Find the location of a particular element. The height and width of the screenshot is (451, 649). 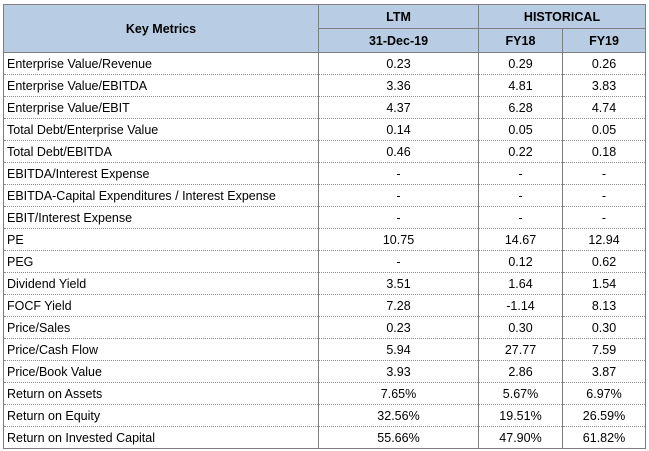

fy19-value-cell: 8.13 is located at coordinates (604, 305).